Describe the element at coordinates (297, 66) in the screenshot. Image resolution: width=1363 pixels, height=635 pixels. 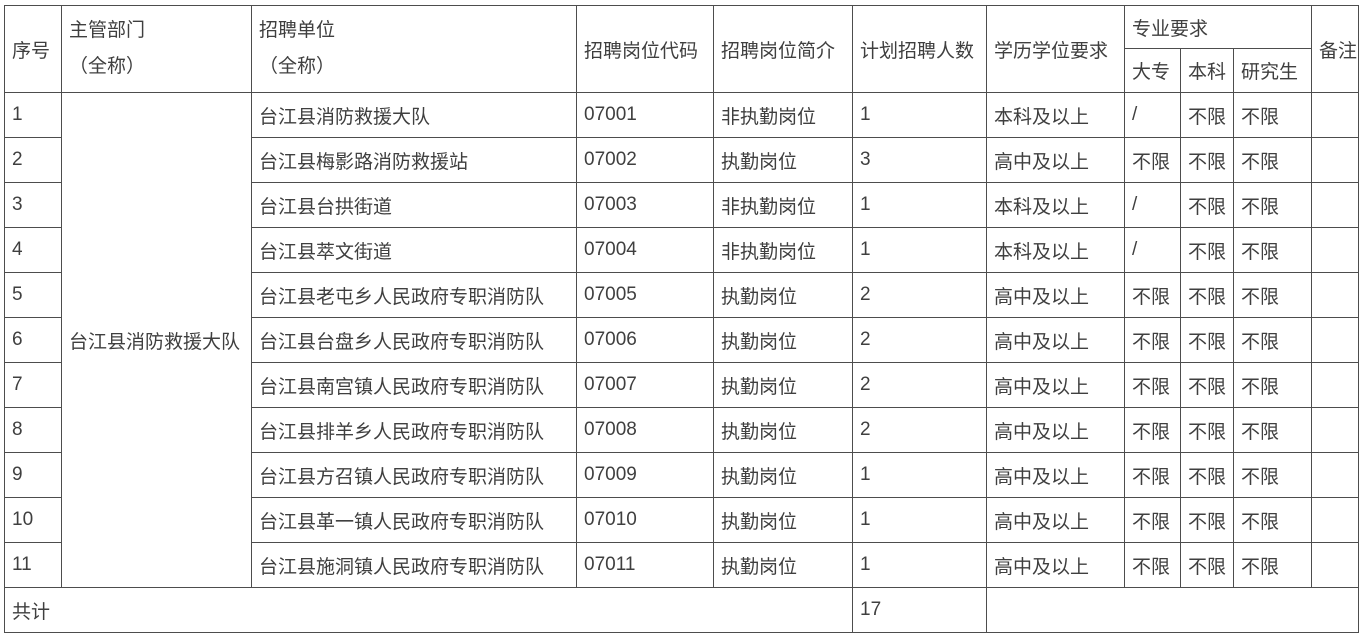
I see `header-unit-line2: （全称）` at that location.